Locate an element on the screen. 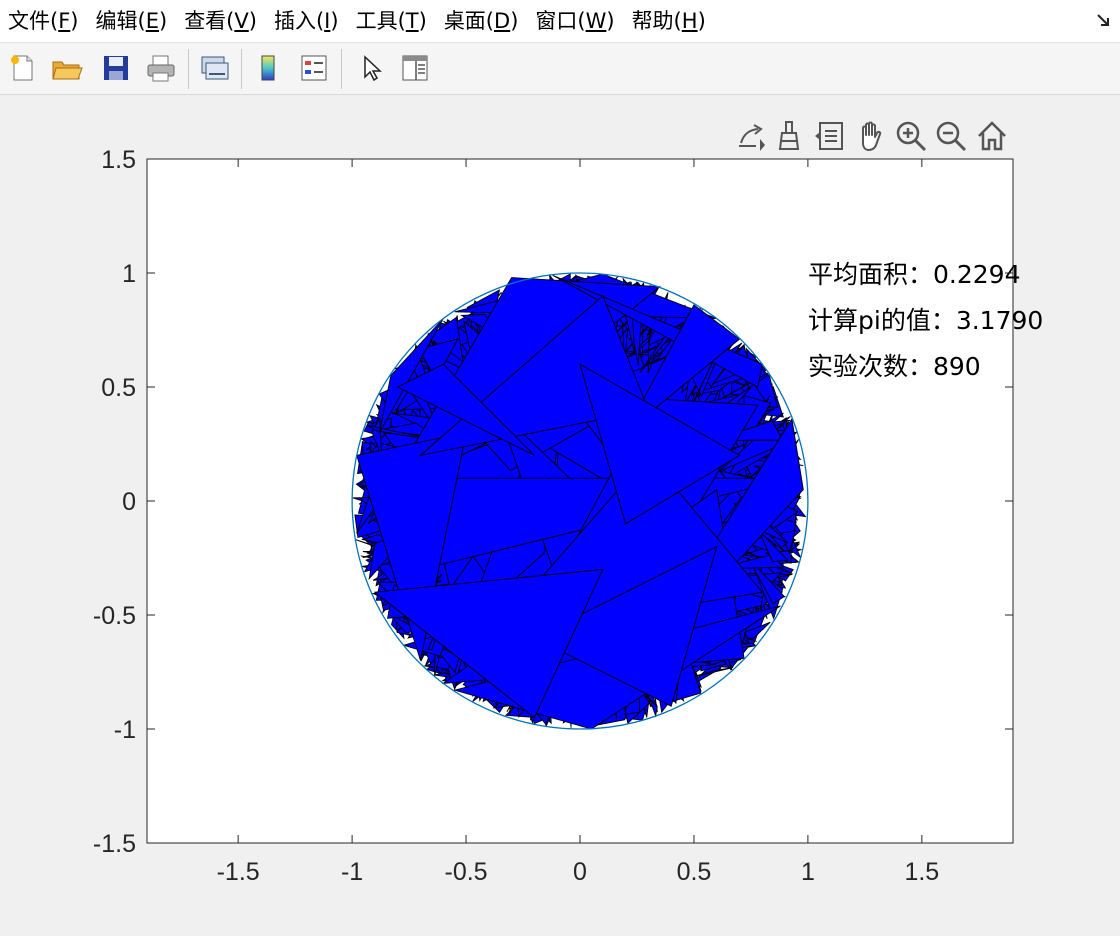  brush-icon is located at coordinates (789, 136).